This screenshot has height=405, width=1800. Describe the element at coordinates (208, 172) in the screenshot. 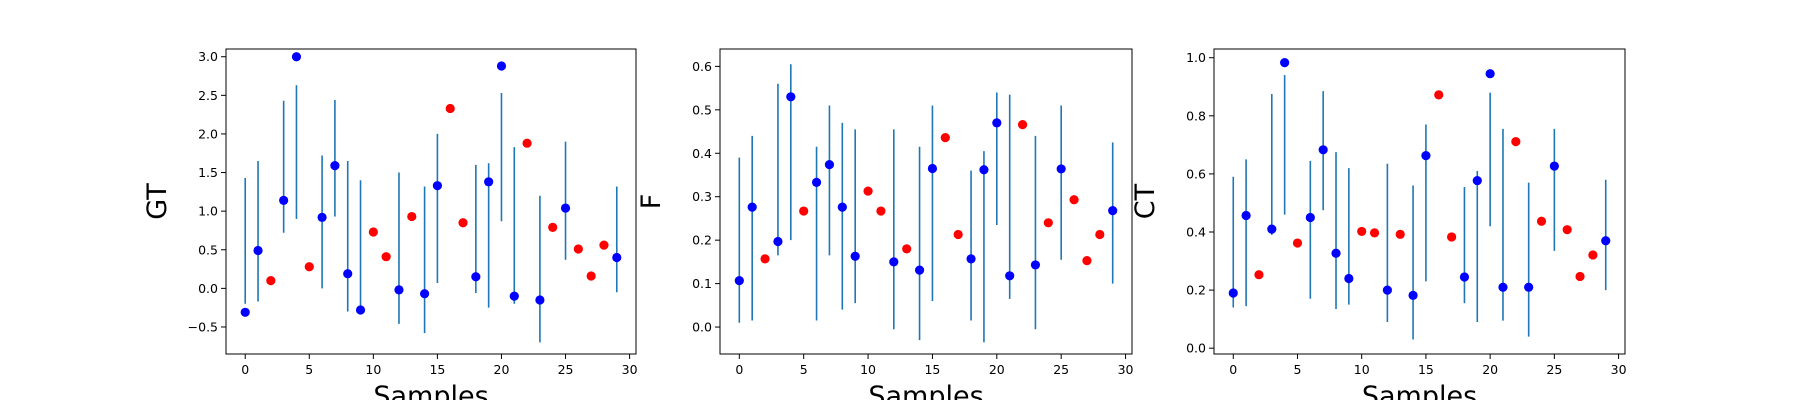

I see `y-tick-label: 1.5` at that location.